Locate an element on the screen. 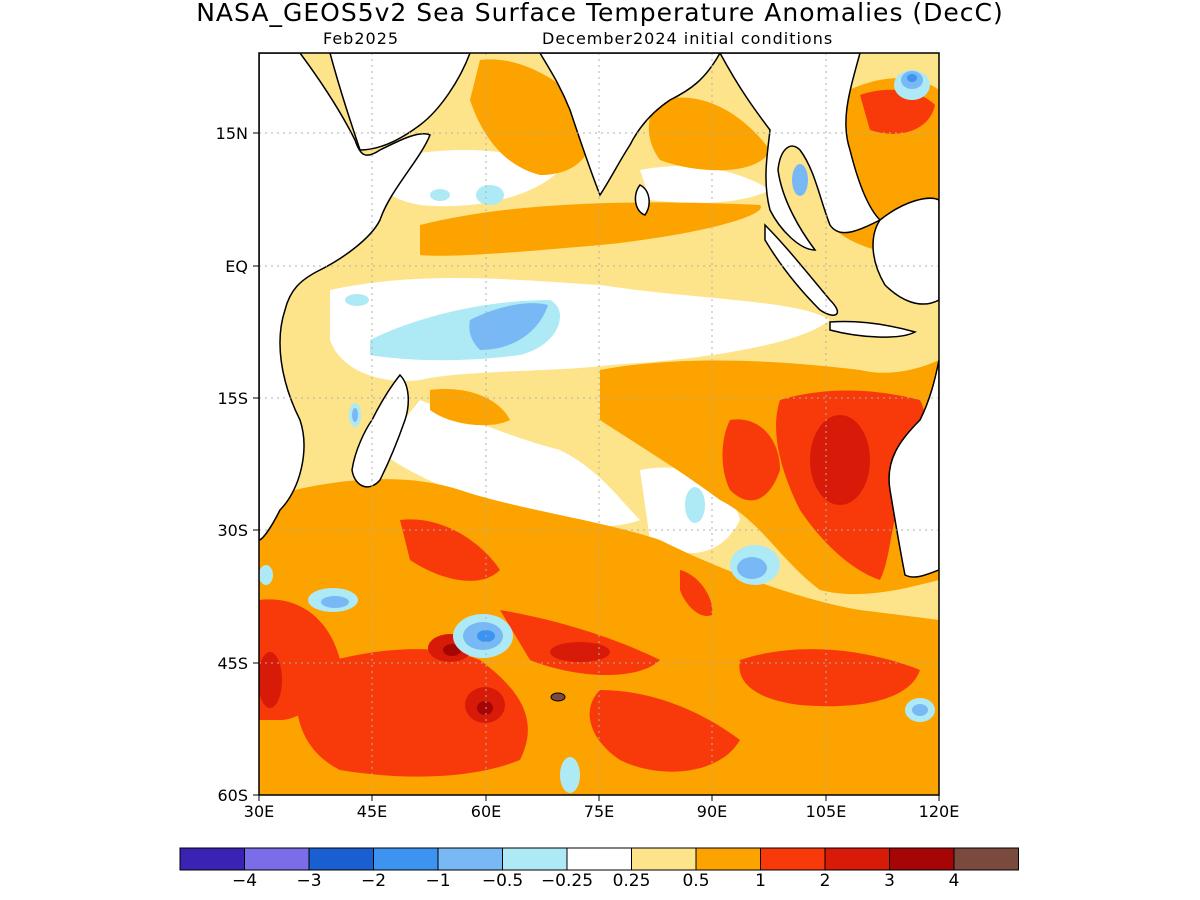 The height and width of the screenshot is (900, 1200). land-southeast-asia is located at coordinates (800, 152).